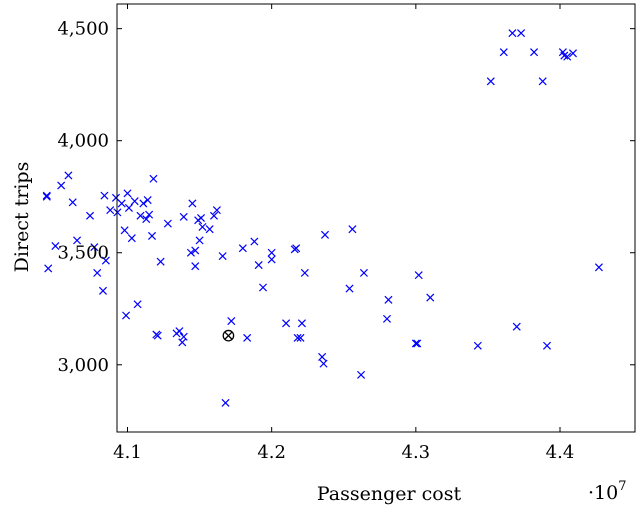 The width and height of the screenshot is (636, 512). Describe the element at coordinates (622, 486) in the screenshot. I see `x-axis-multiplier-exponent: 7` at that location.